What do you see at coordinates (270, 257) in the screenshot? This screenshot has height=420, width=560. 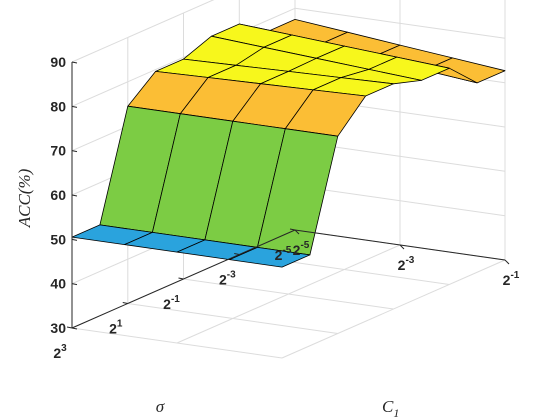 I see `surface-face` at bounding box center [270, 257].